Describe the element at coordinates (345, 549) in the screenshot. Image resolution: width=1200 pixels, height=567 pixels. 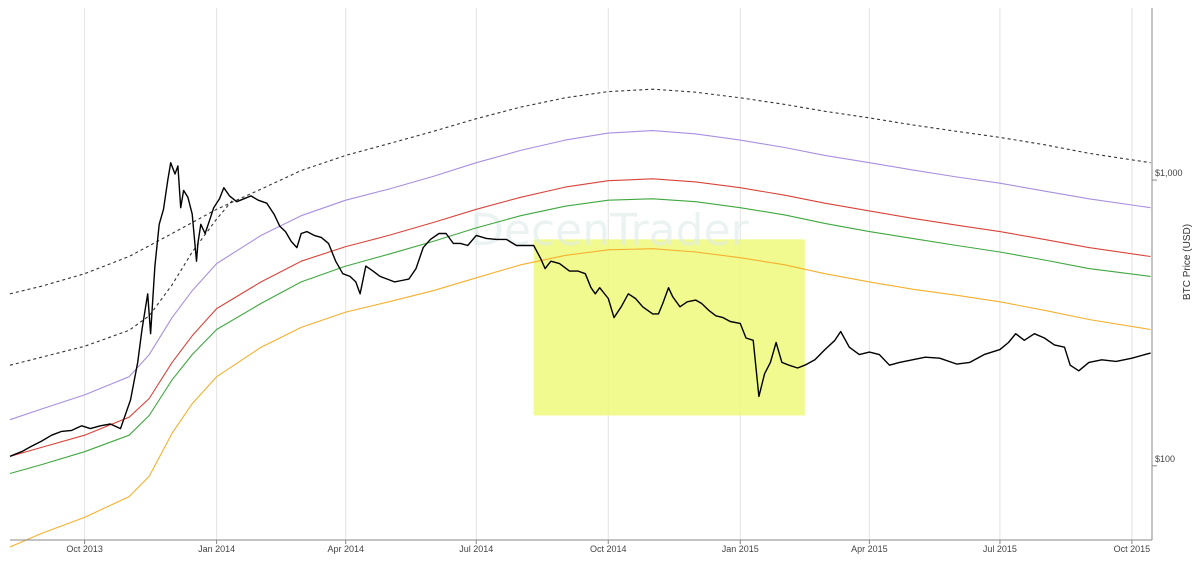
I see `x-tick-label: Apr 2014` at that location.